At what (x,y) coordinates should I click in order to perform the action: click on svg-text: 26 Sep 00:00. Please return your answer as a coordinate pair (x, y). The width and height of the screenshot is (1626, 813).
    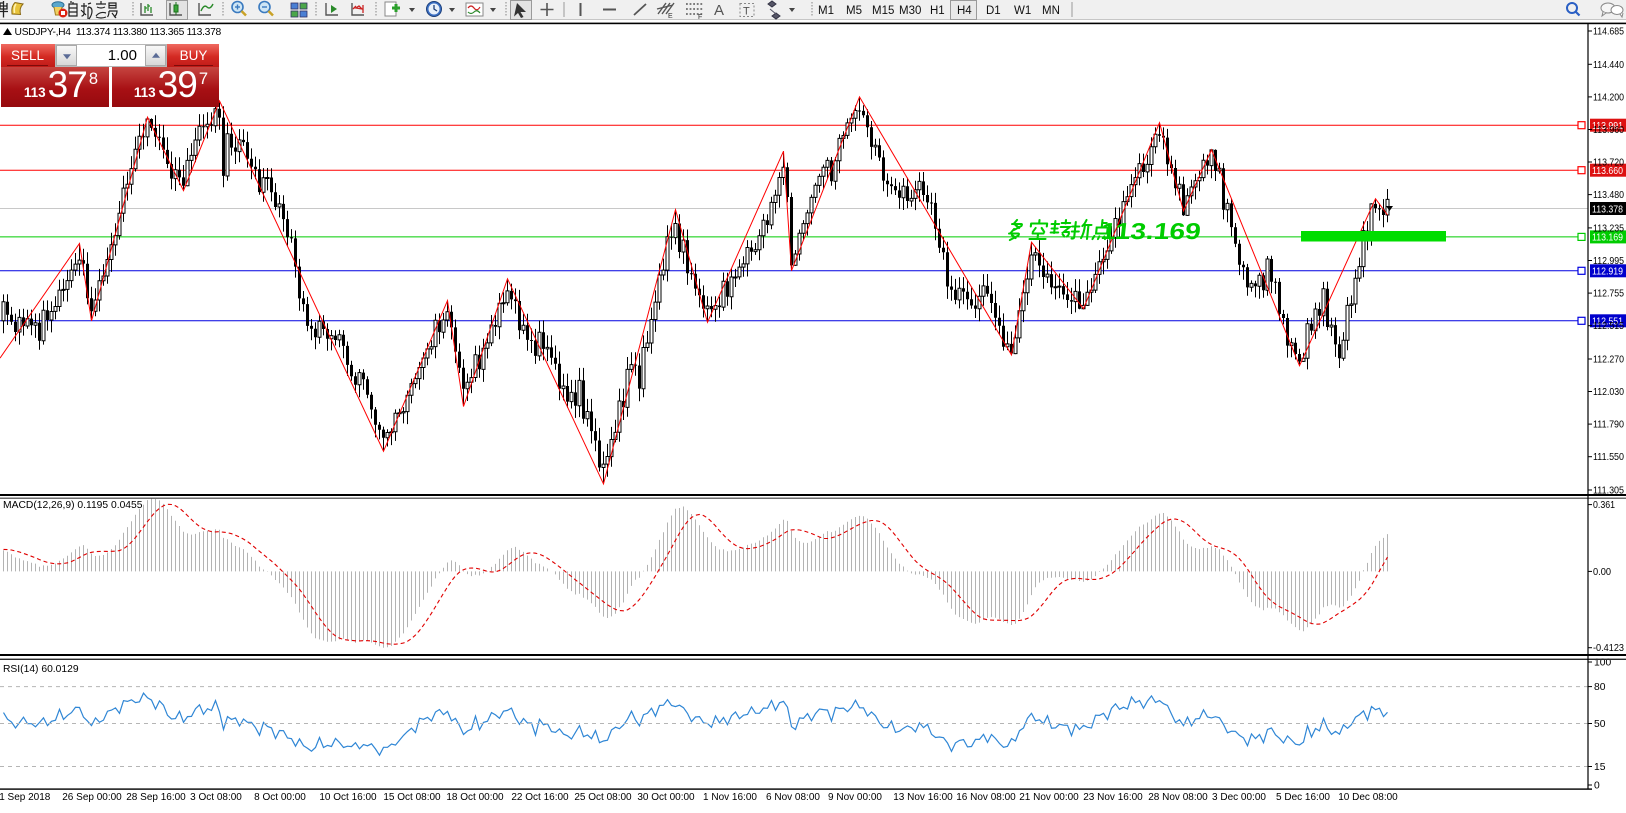
    Looking at the image, I should click on (92, 797).